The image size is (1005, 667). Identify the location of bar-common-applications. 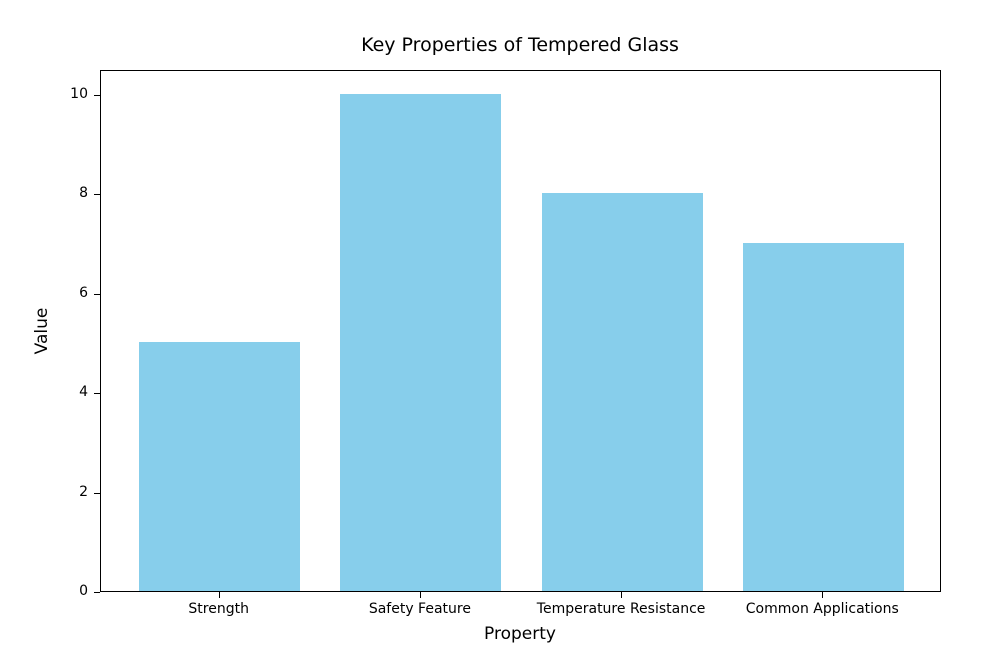
(823, 417).